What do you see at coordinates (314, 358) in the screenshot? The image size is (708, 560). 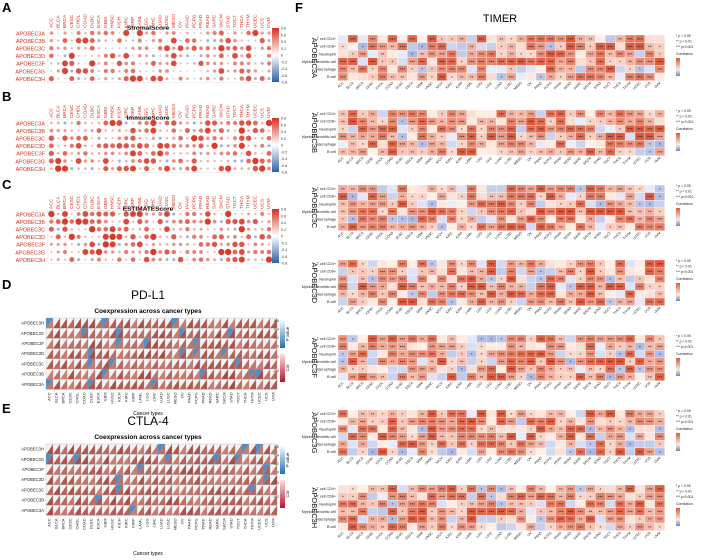 I see `timer-gene-label: APOBEC3F` at bounding box center [314, 358].